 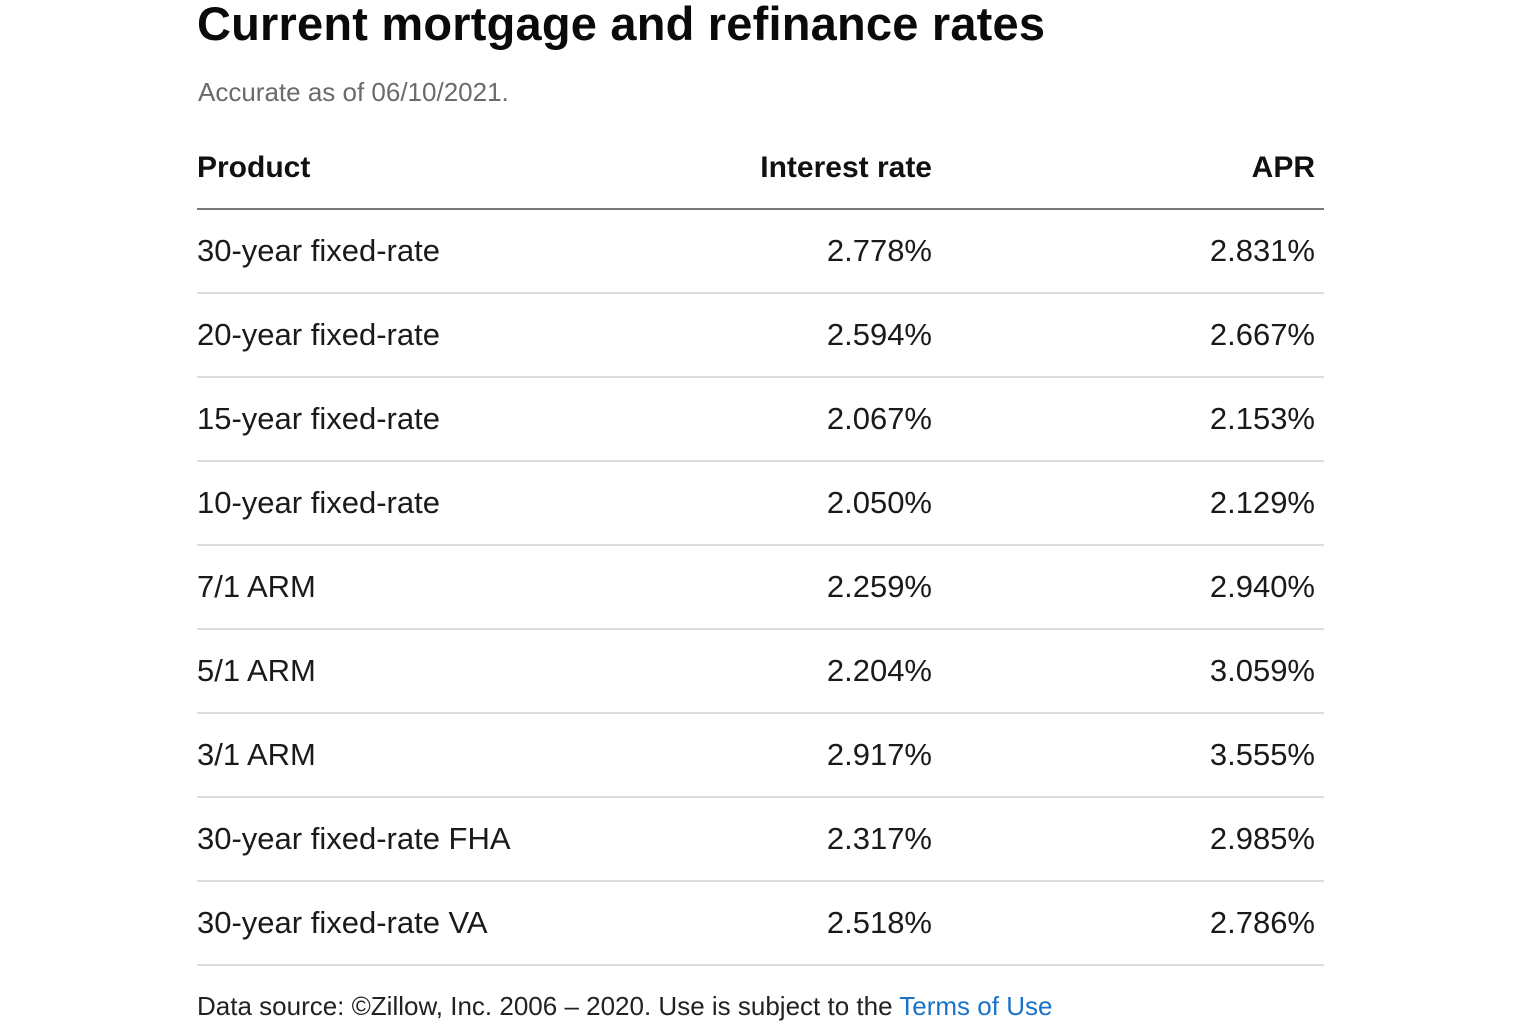 I want to click on product-cell: 10-year fixed-rate, so click(x=437, y=503).